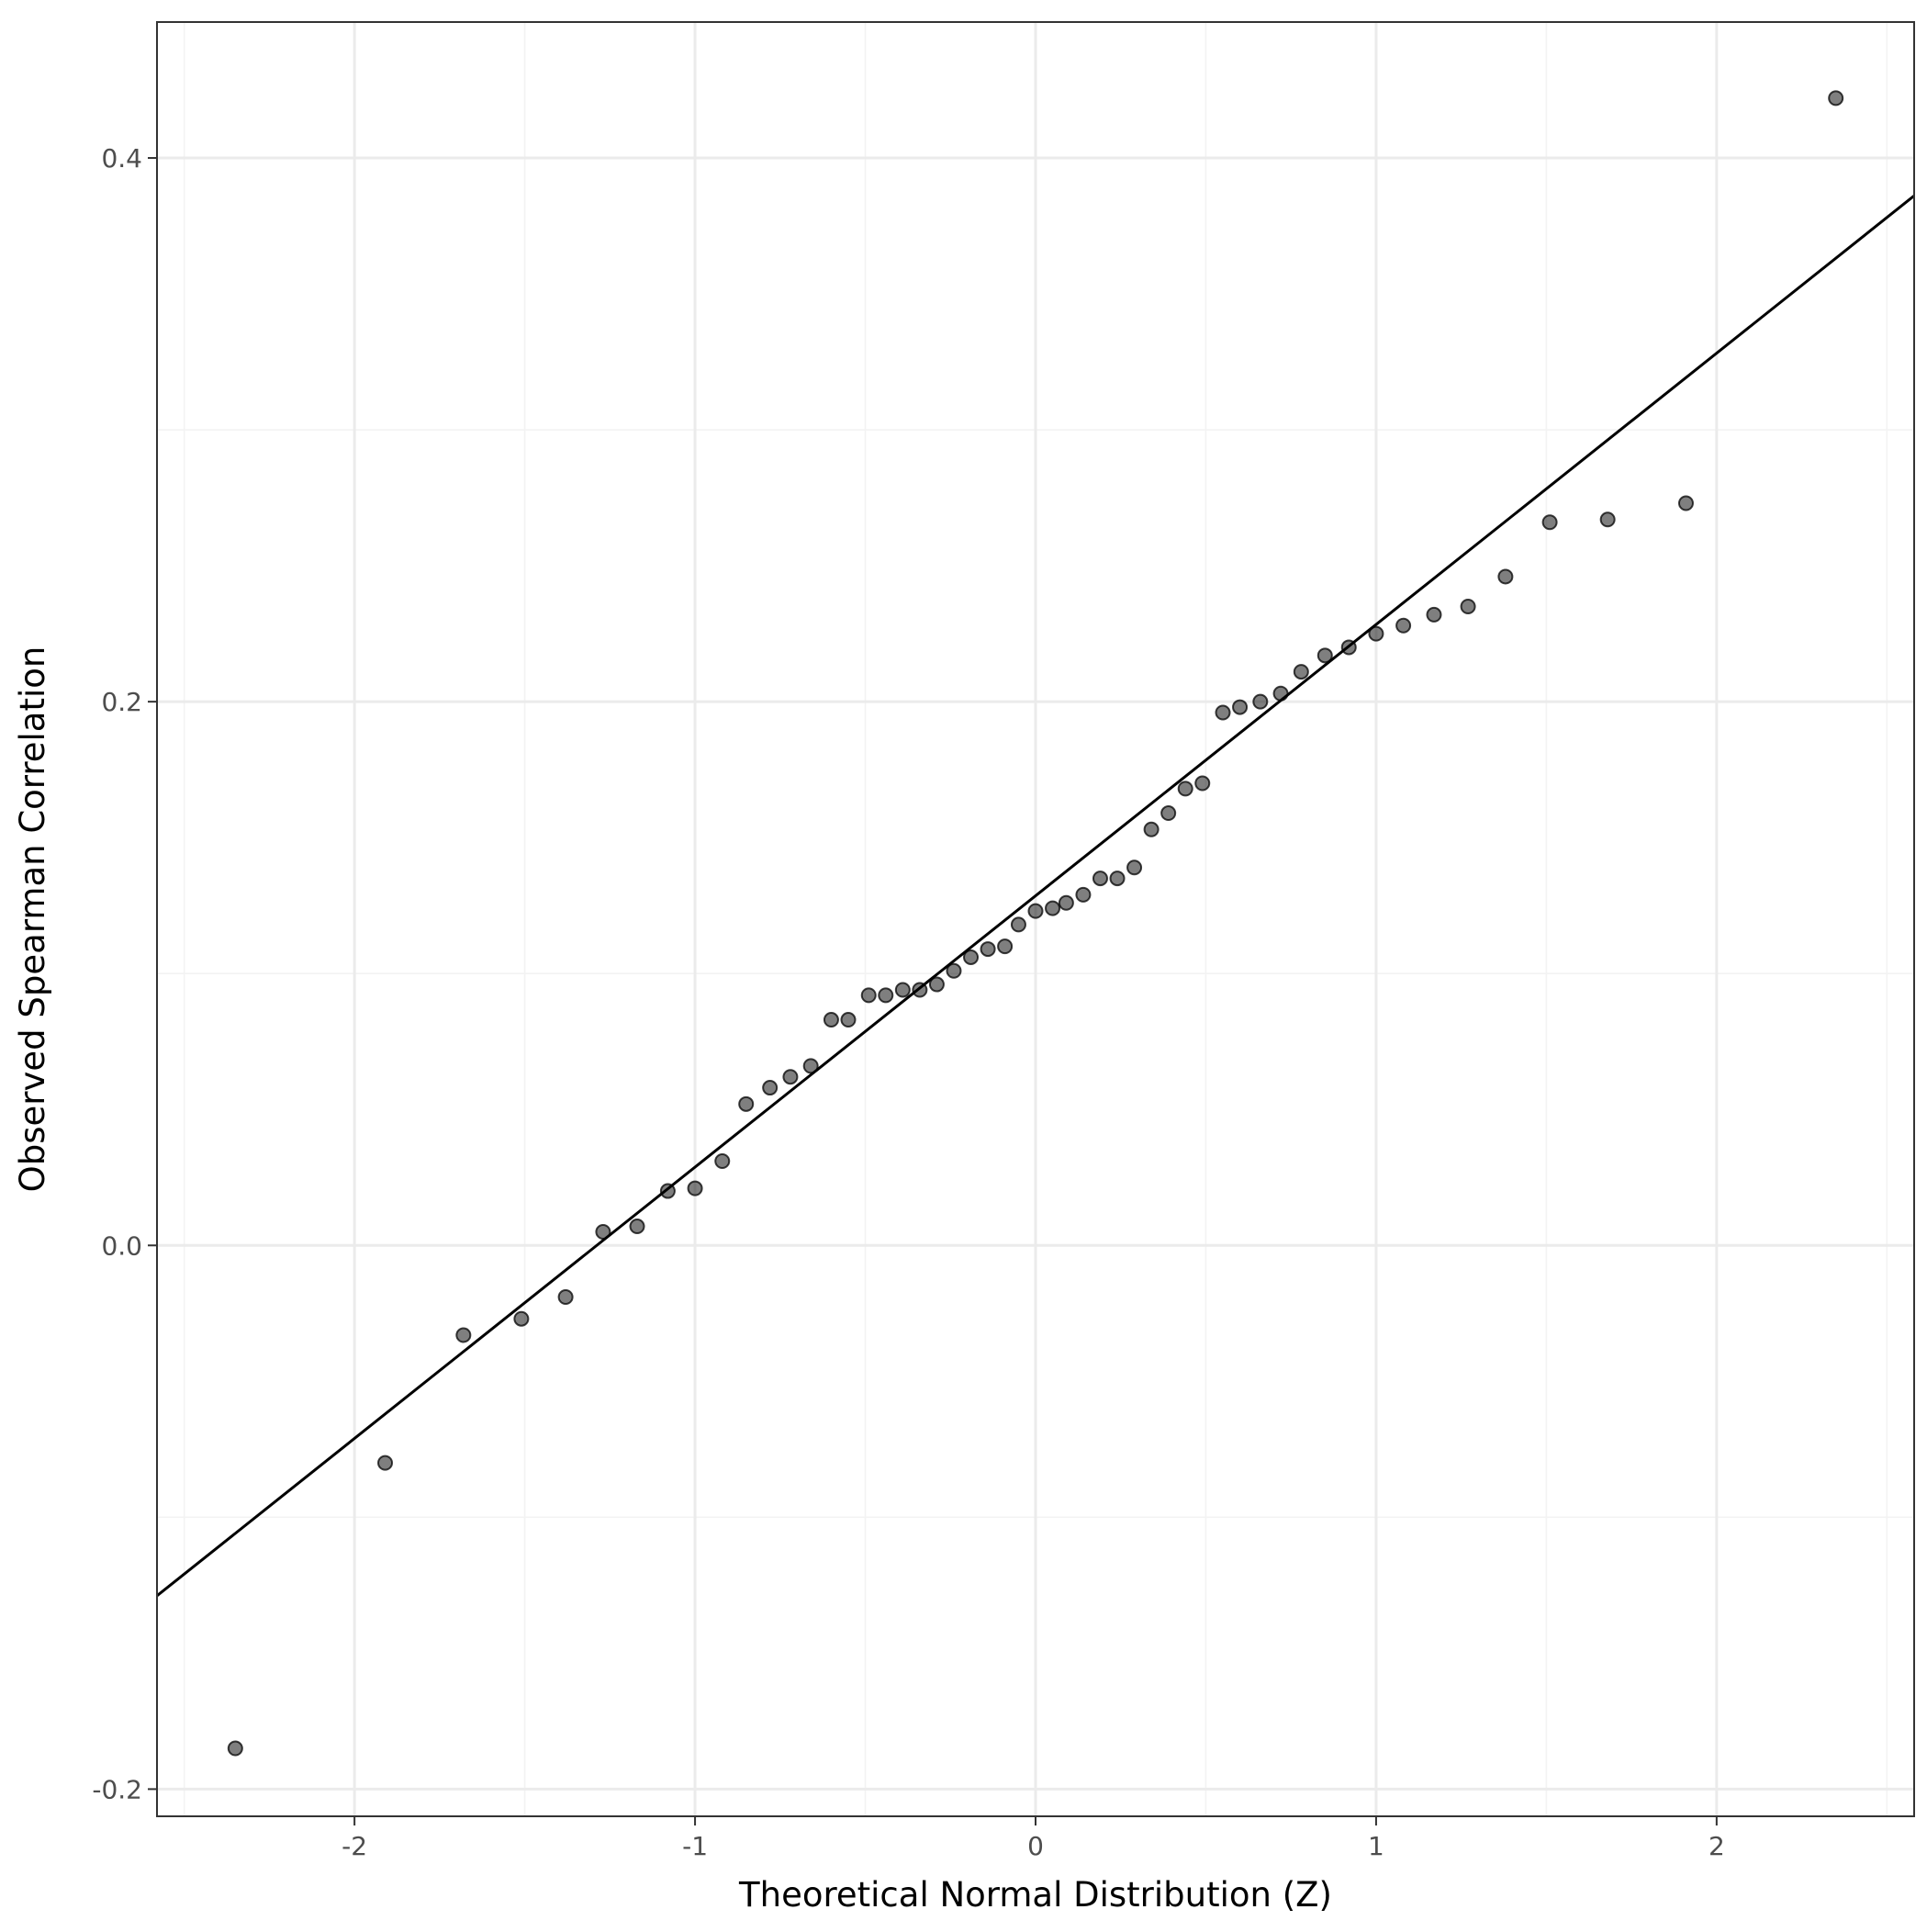  What do you see at coordinates (1036, 1846) in the screenshot?
I see `x-tick-label: 0` at bounding box center [1036, 1846].